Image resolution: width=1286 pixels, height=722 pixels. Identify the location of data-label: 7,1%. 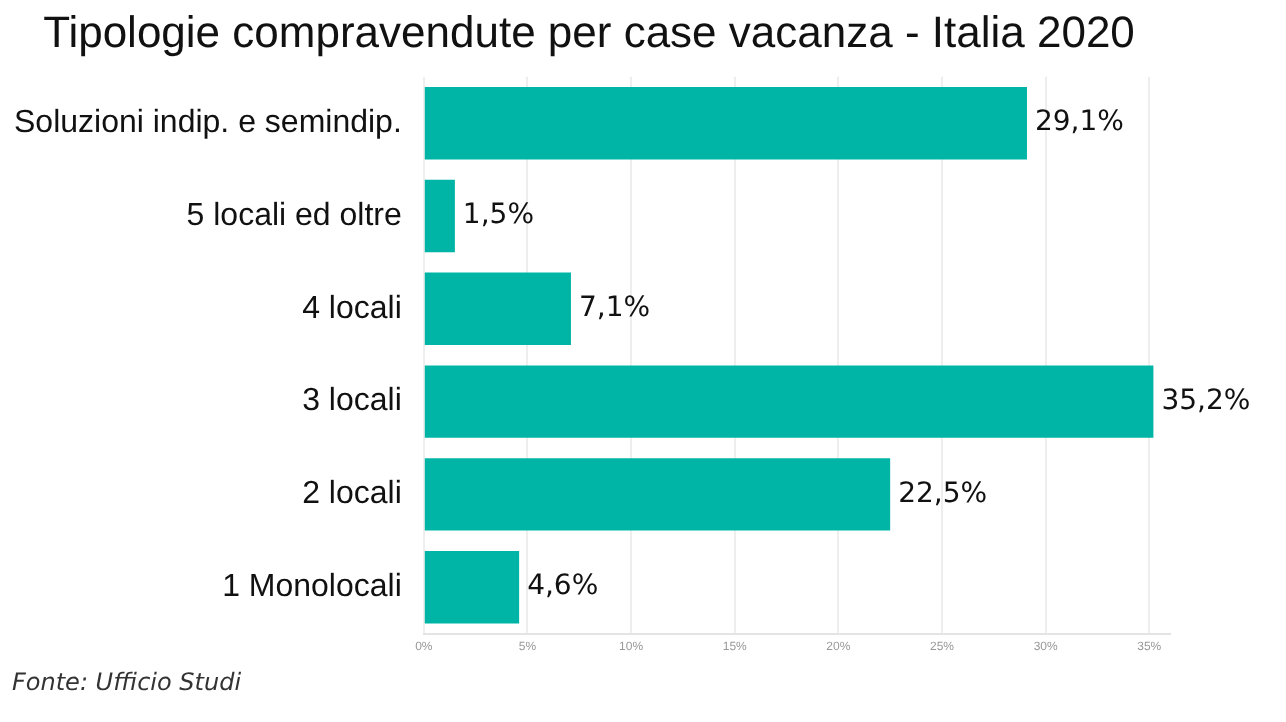
(614, 308).